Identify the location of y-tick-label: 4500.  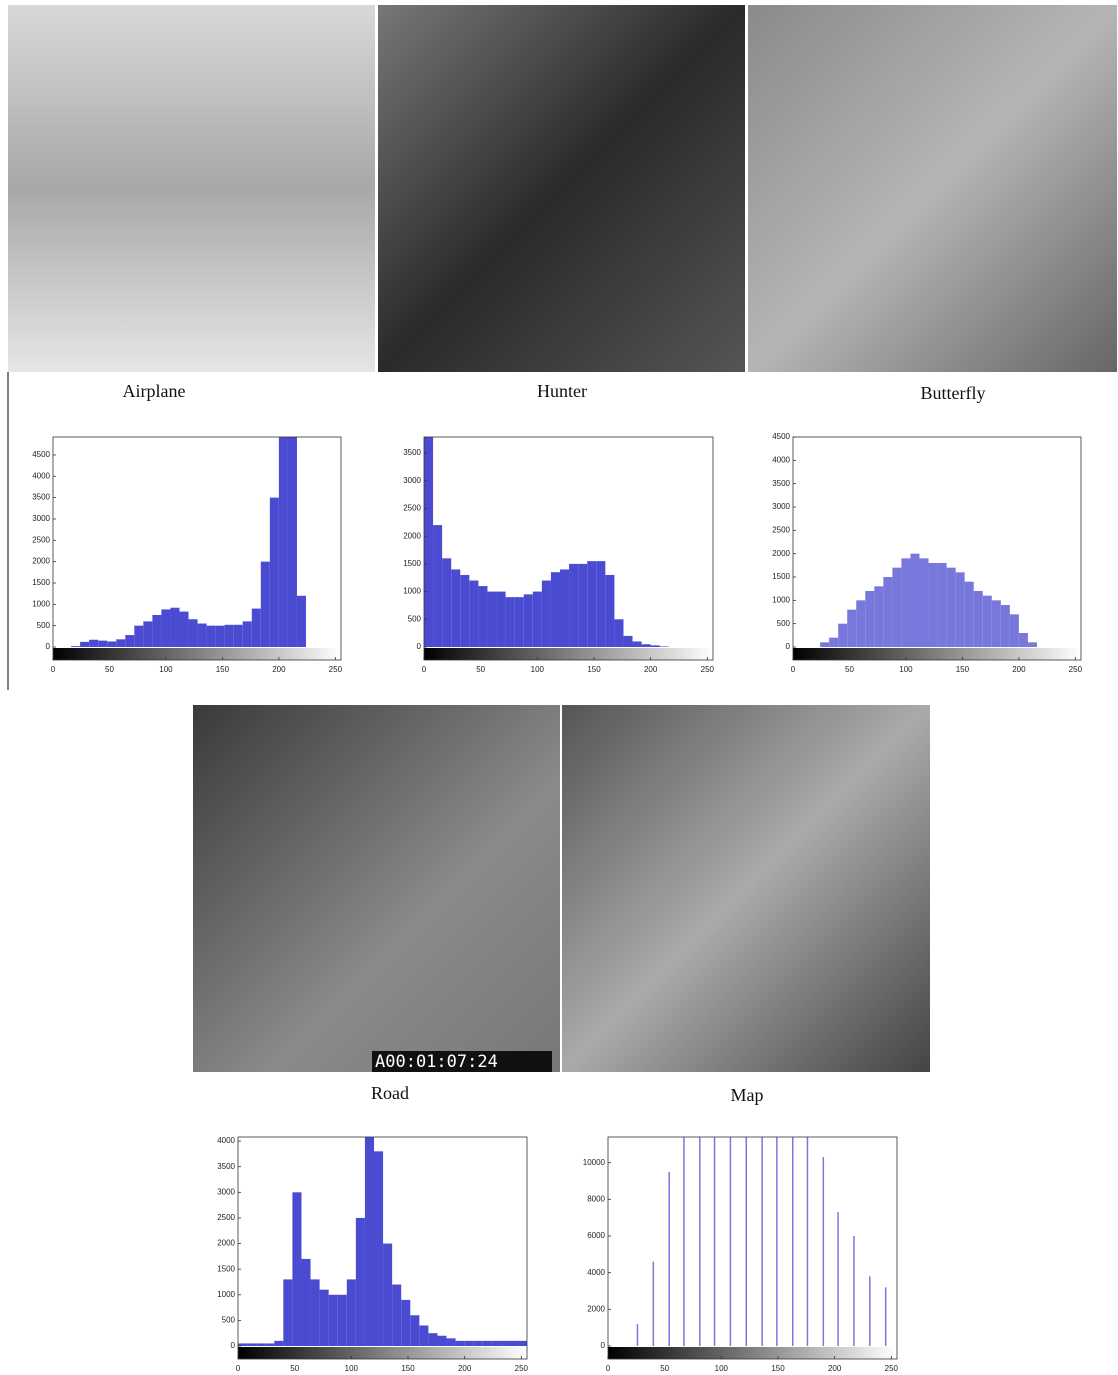
(781, 436).